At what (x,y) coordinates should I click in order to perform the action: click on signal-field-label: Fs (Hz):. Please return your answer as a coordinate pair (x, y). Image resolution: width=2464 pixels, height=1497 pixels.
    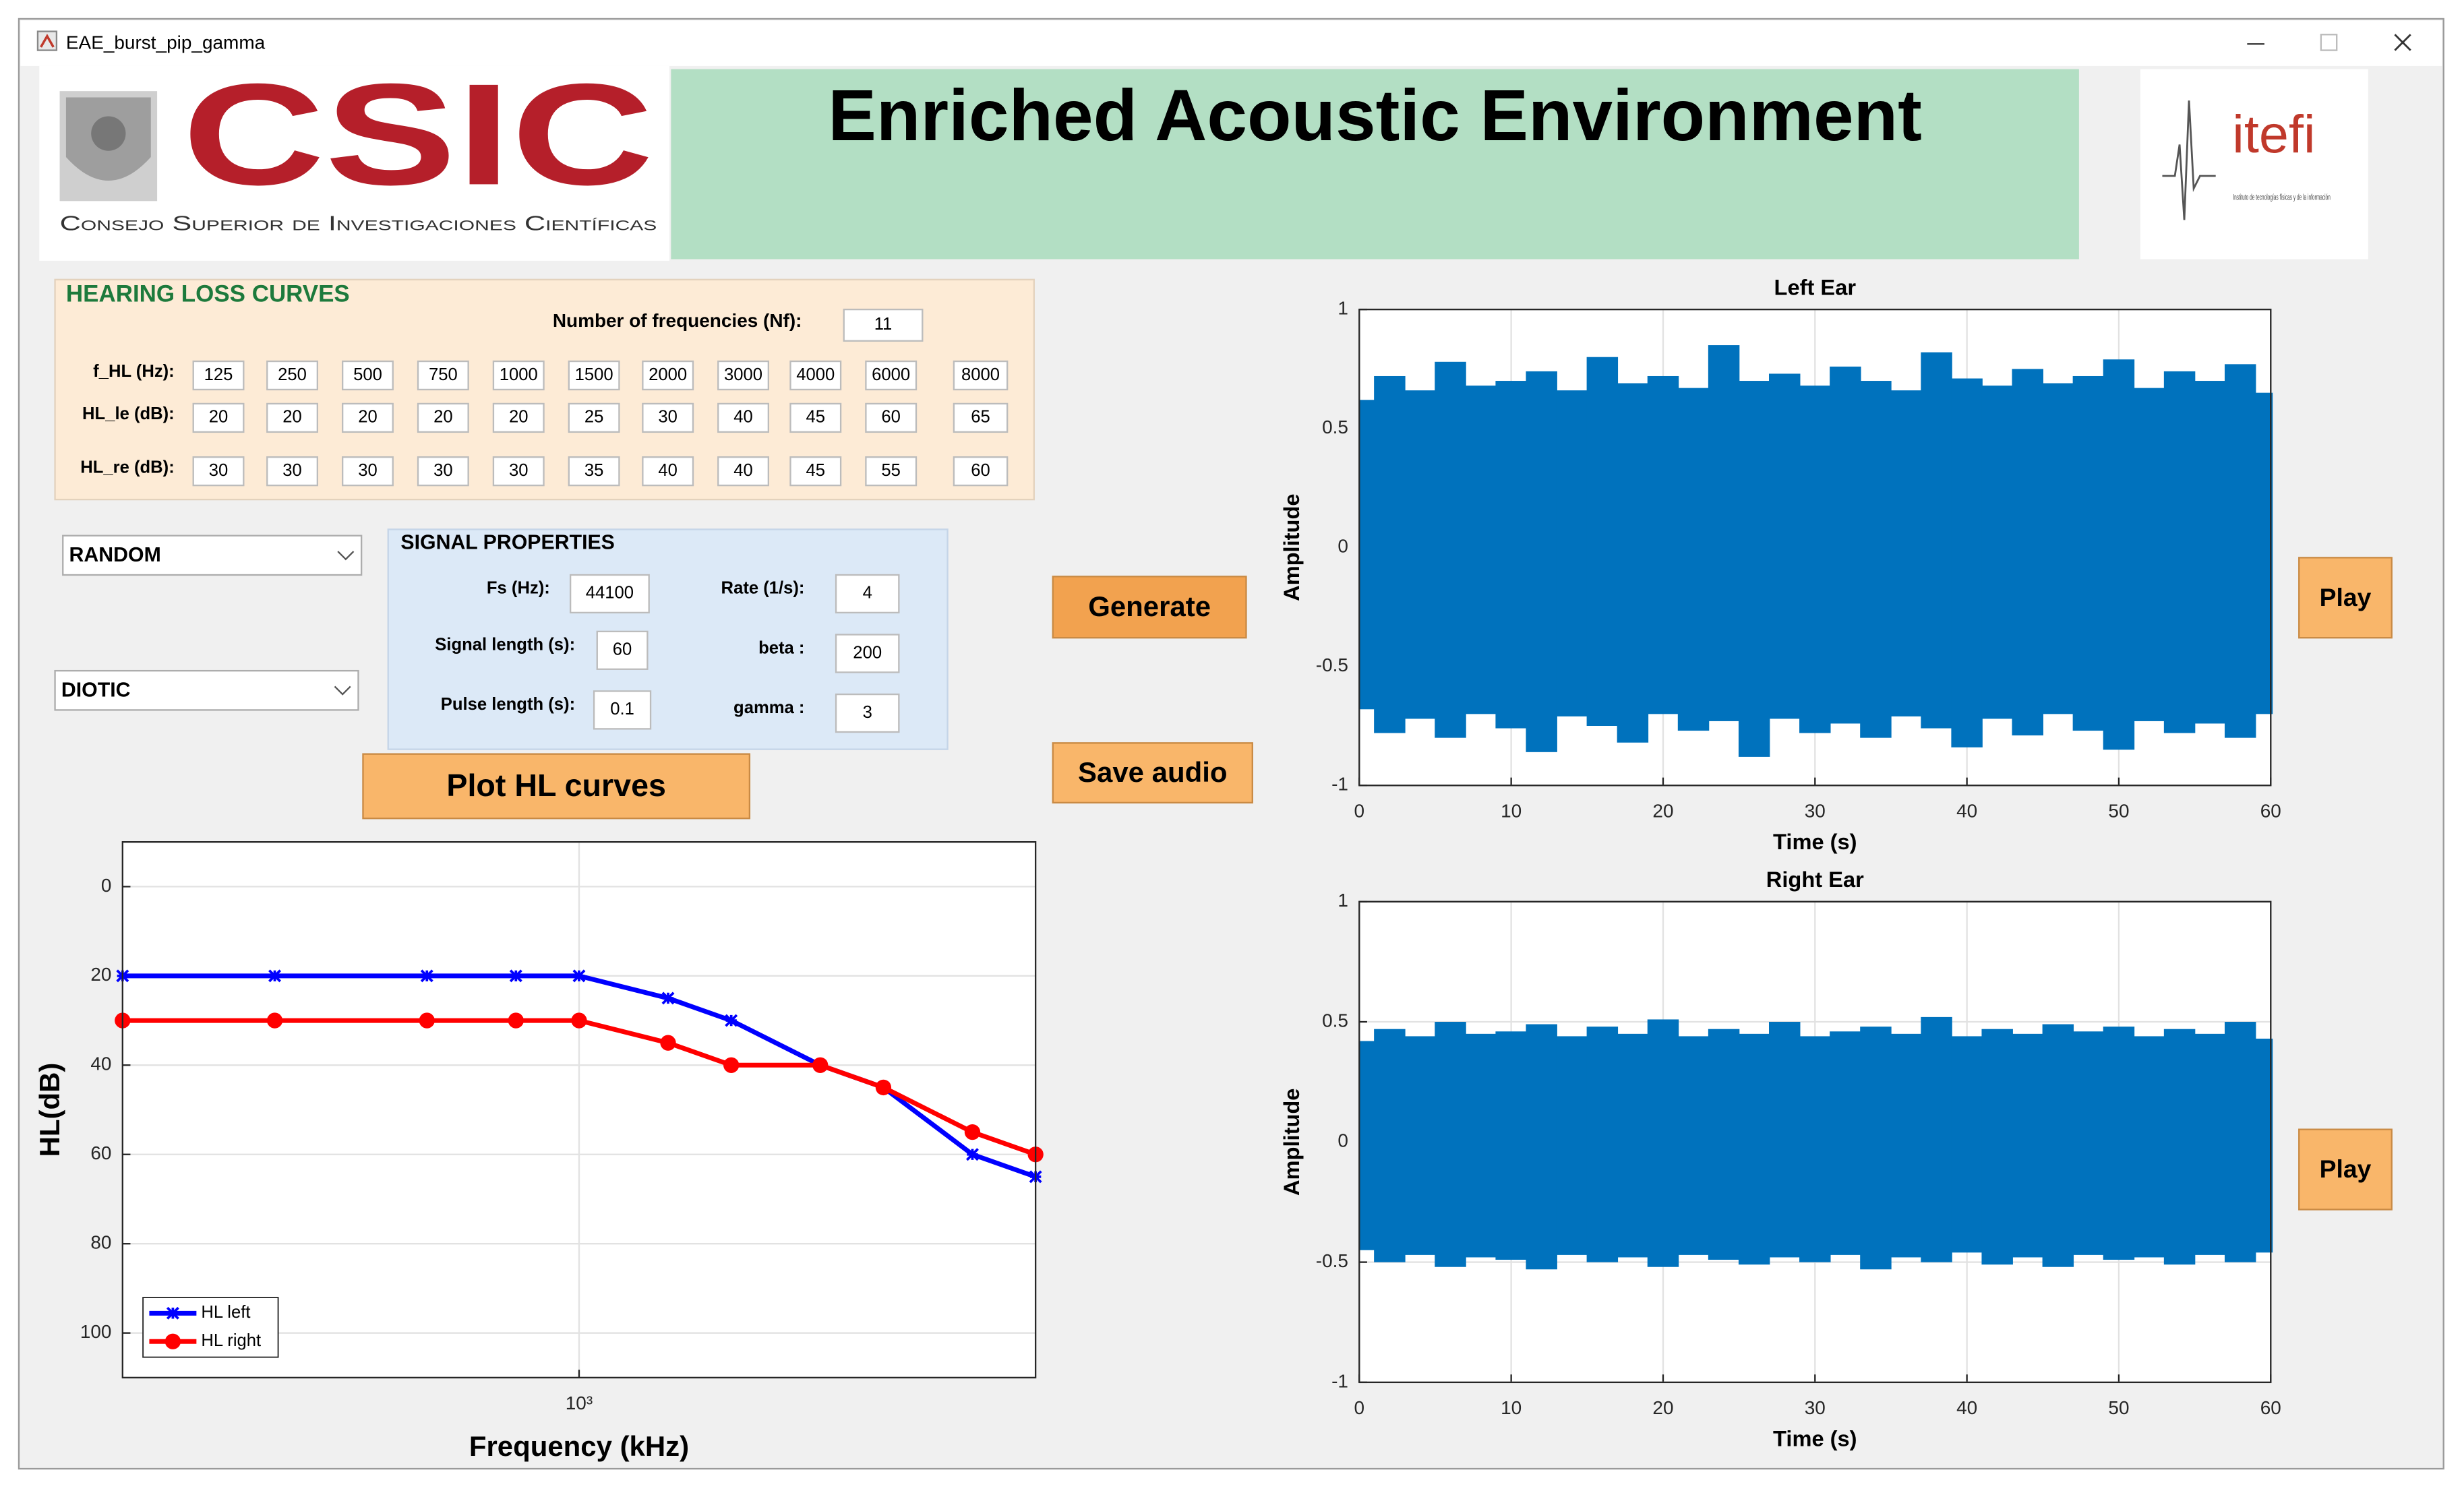
    Looking at the image, I should click on (518, 588).